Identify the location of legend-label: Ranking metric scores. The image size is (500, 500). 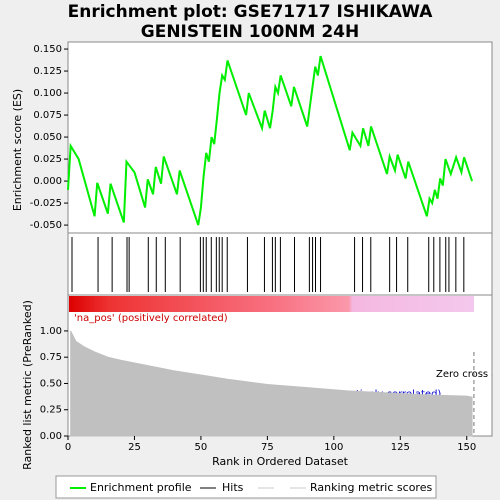
(371, 487).